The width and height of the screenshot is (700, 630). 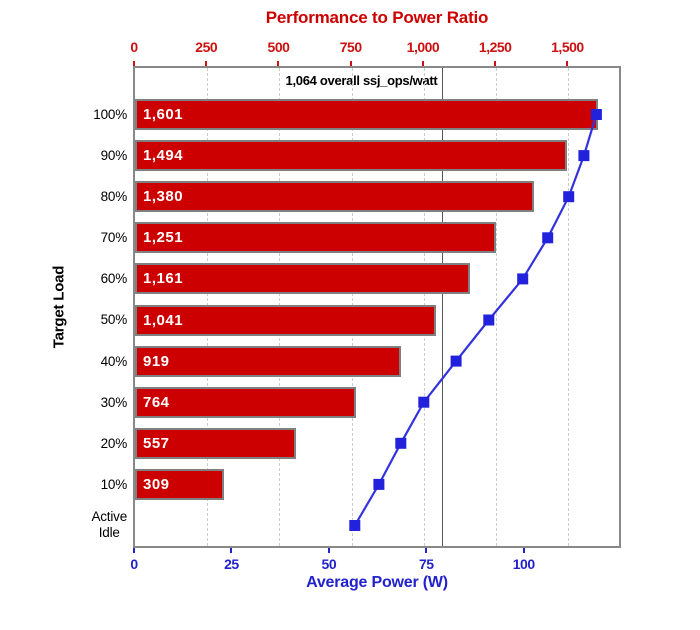 What do you see at coordinates (231, 564) in the screenshot?
I see `bottom-tick-label: 25` at bounding box center [231, 564].